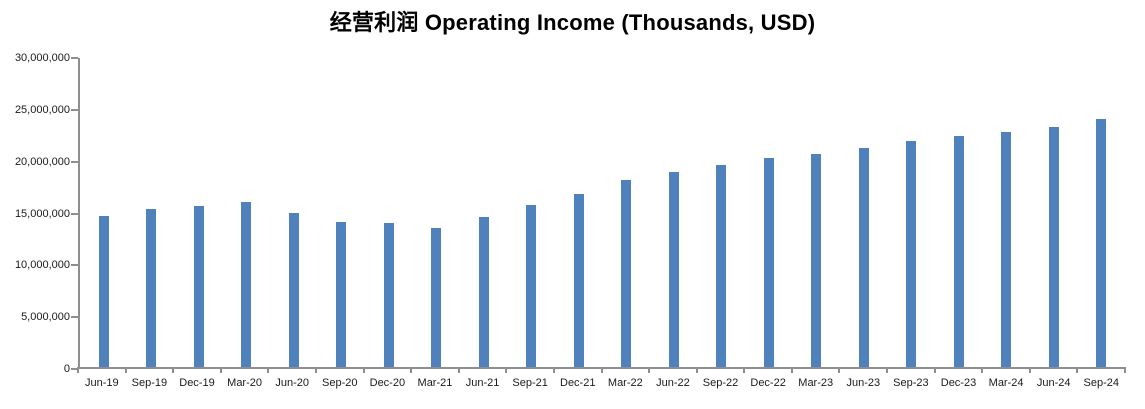 Image resolution: width=1145 pixels, height=409 pixels. Describe the element at coordinates (1101, 383) in the screenshot. I see `x-tick-label-Sep-24: Sep-24` at that location.